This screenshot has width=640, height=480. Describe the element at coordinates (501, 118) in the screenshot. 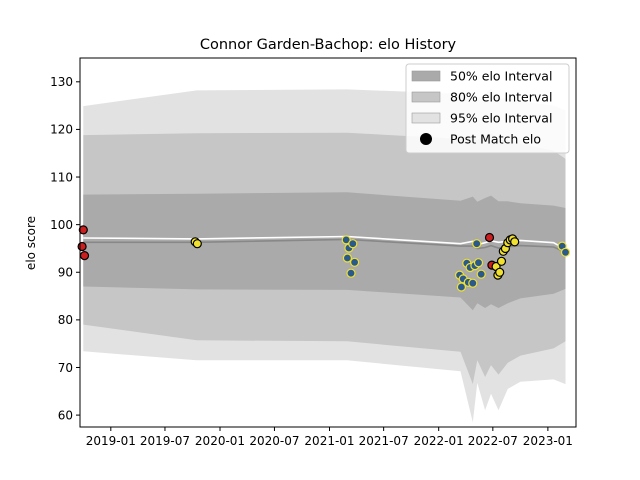

I see `legend-label-2: 95% elo Interval` at that location.